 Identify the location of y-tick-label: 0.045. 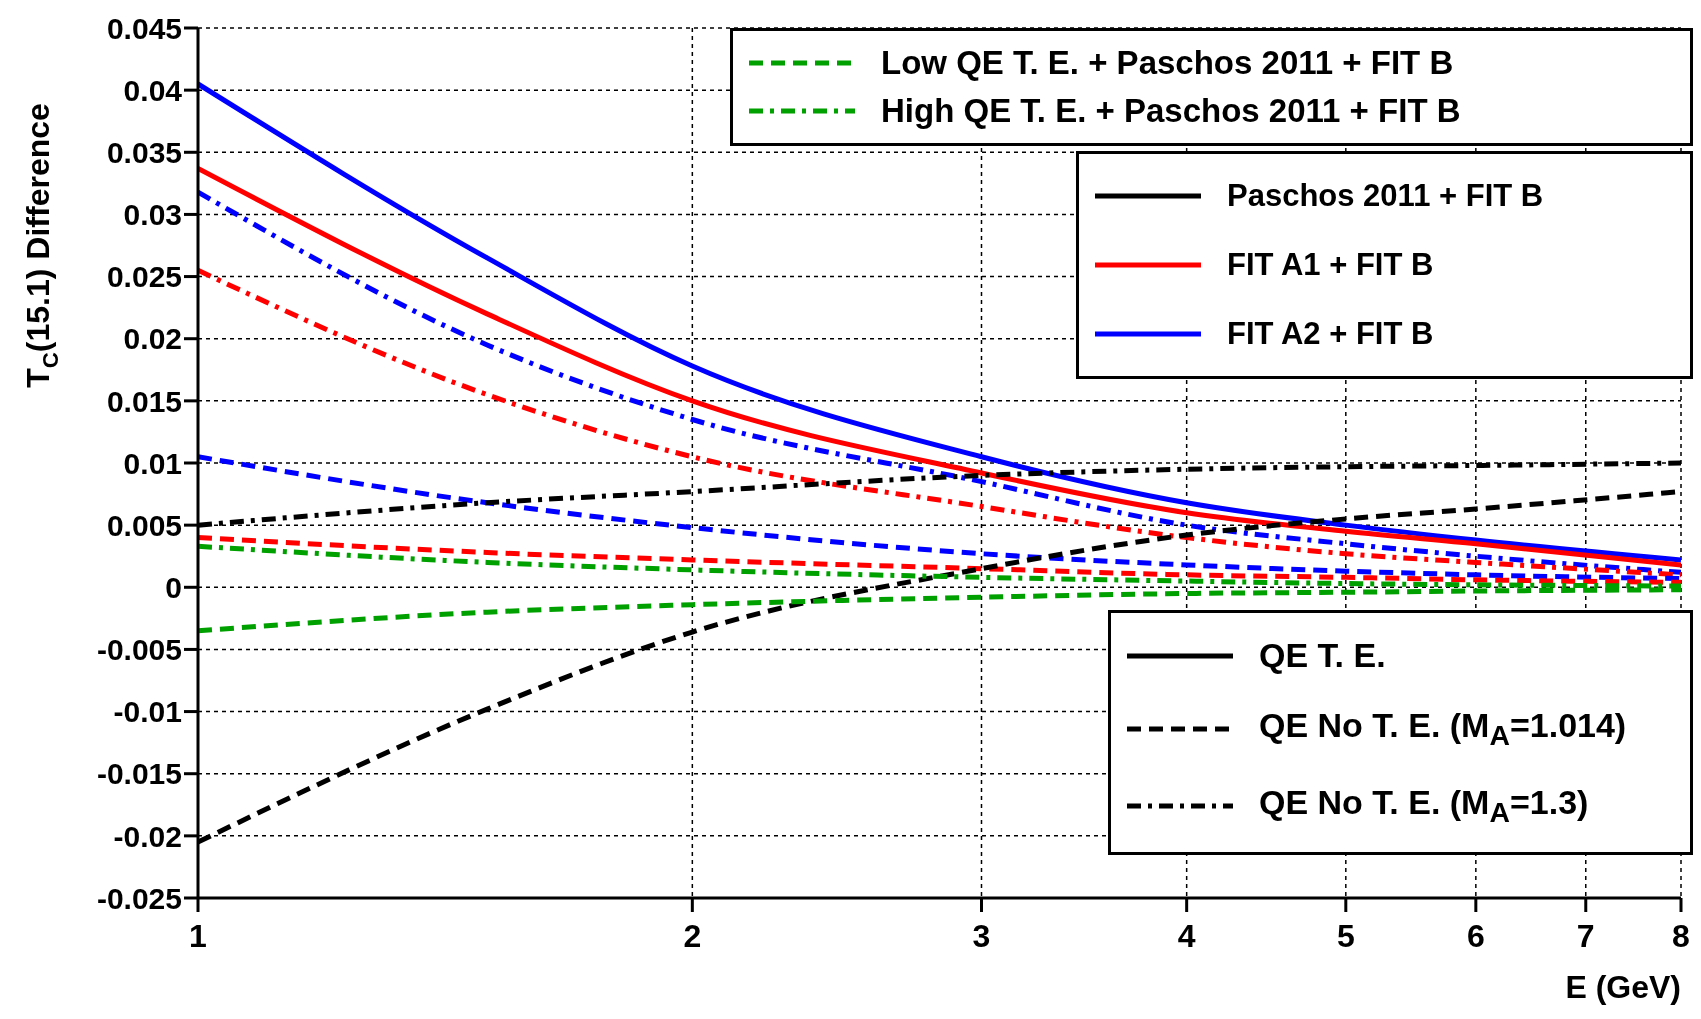
(144, 28).